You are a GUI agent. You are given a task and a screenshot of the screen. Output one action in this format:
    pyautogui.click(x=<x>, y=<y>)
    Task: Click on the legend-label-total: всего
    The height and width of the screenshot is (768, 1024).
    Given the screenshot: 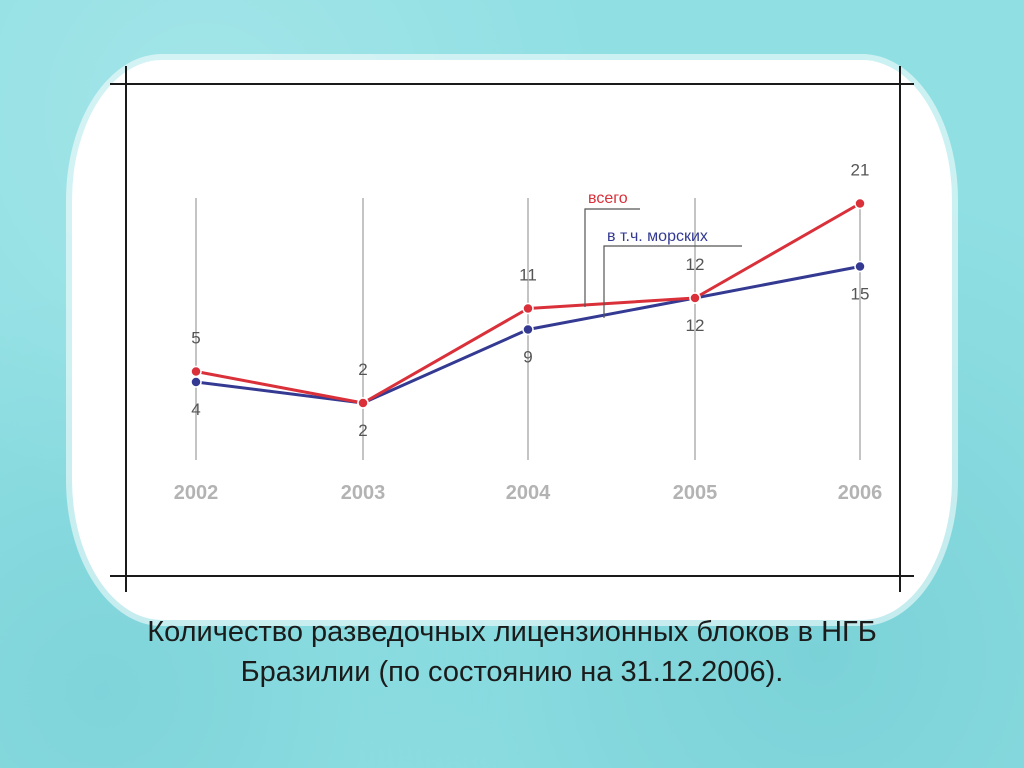 What is the action you would take?
    pyautogui.click(x=608, y=198)
    